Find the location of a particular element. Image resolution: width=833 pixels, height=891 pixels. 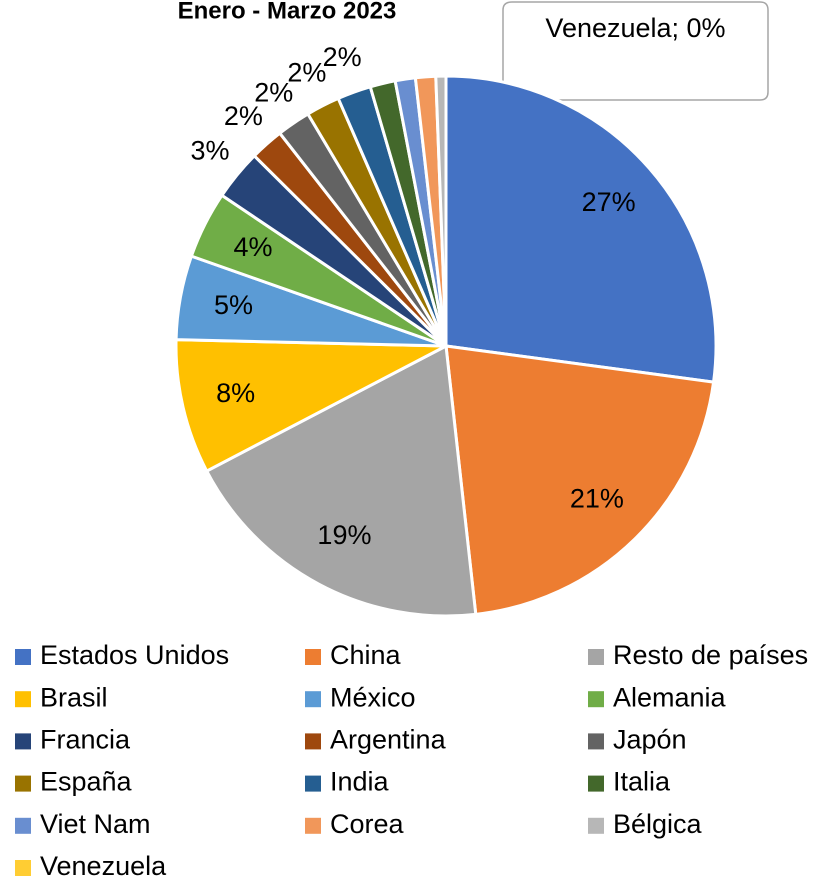

legend-label: Resto de países is located at coordinates (710, 655).